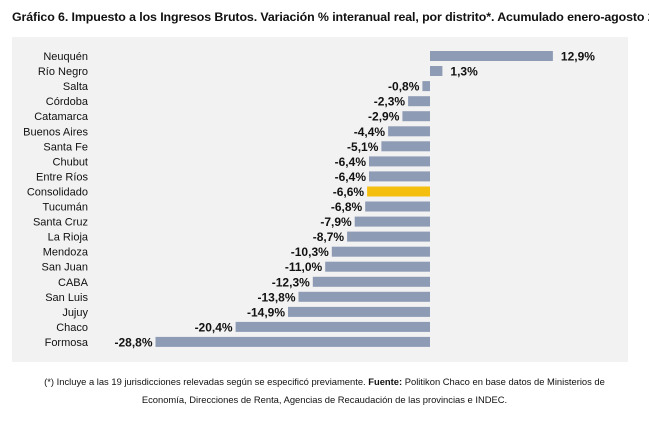  I want to click on data-label: -14,9%, so click(266, 312).